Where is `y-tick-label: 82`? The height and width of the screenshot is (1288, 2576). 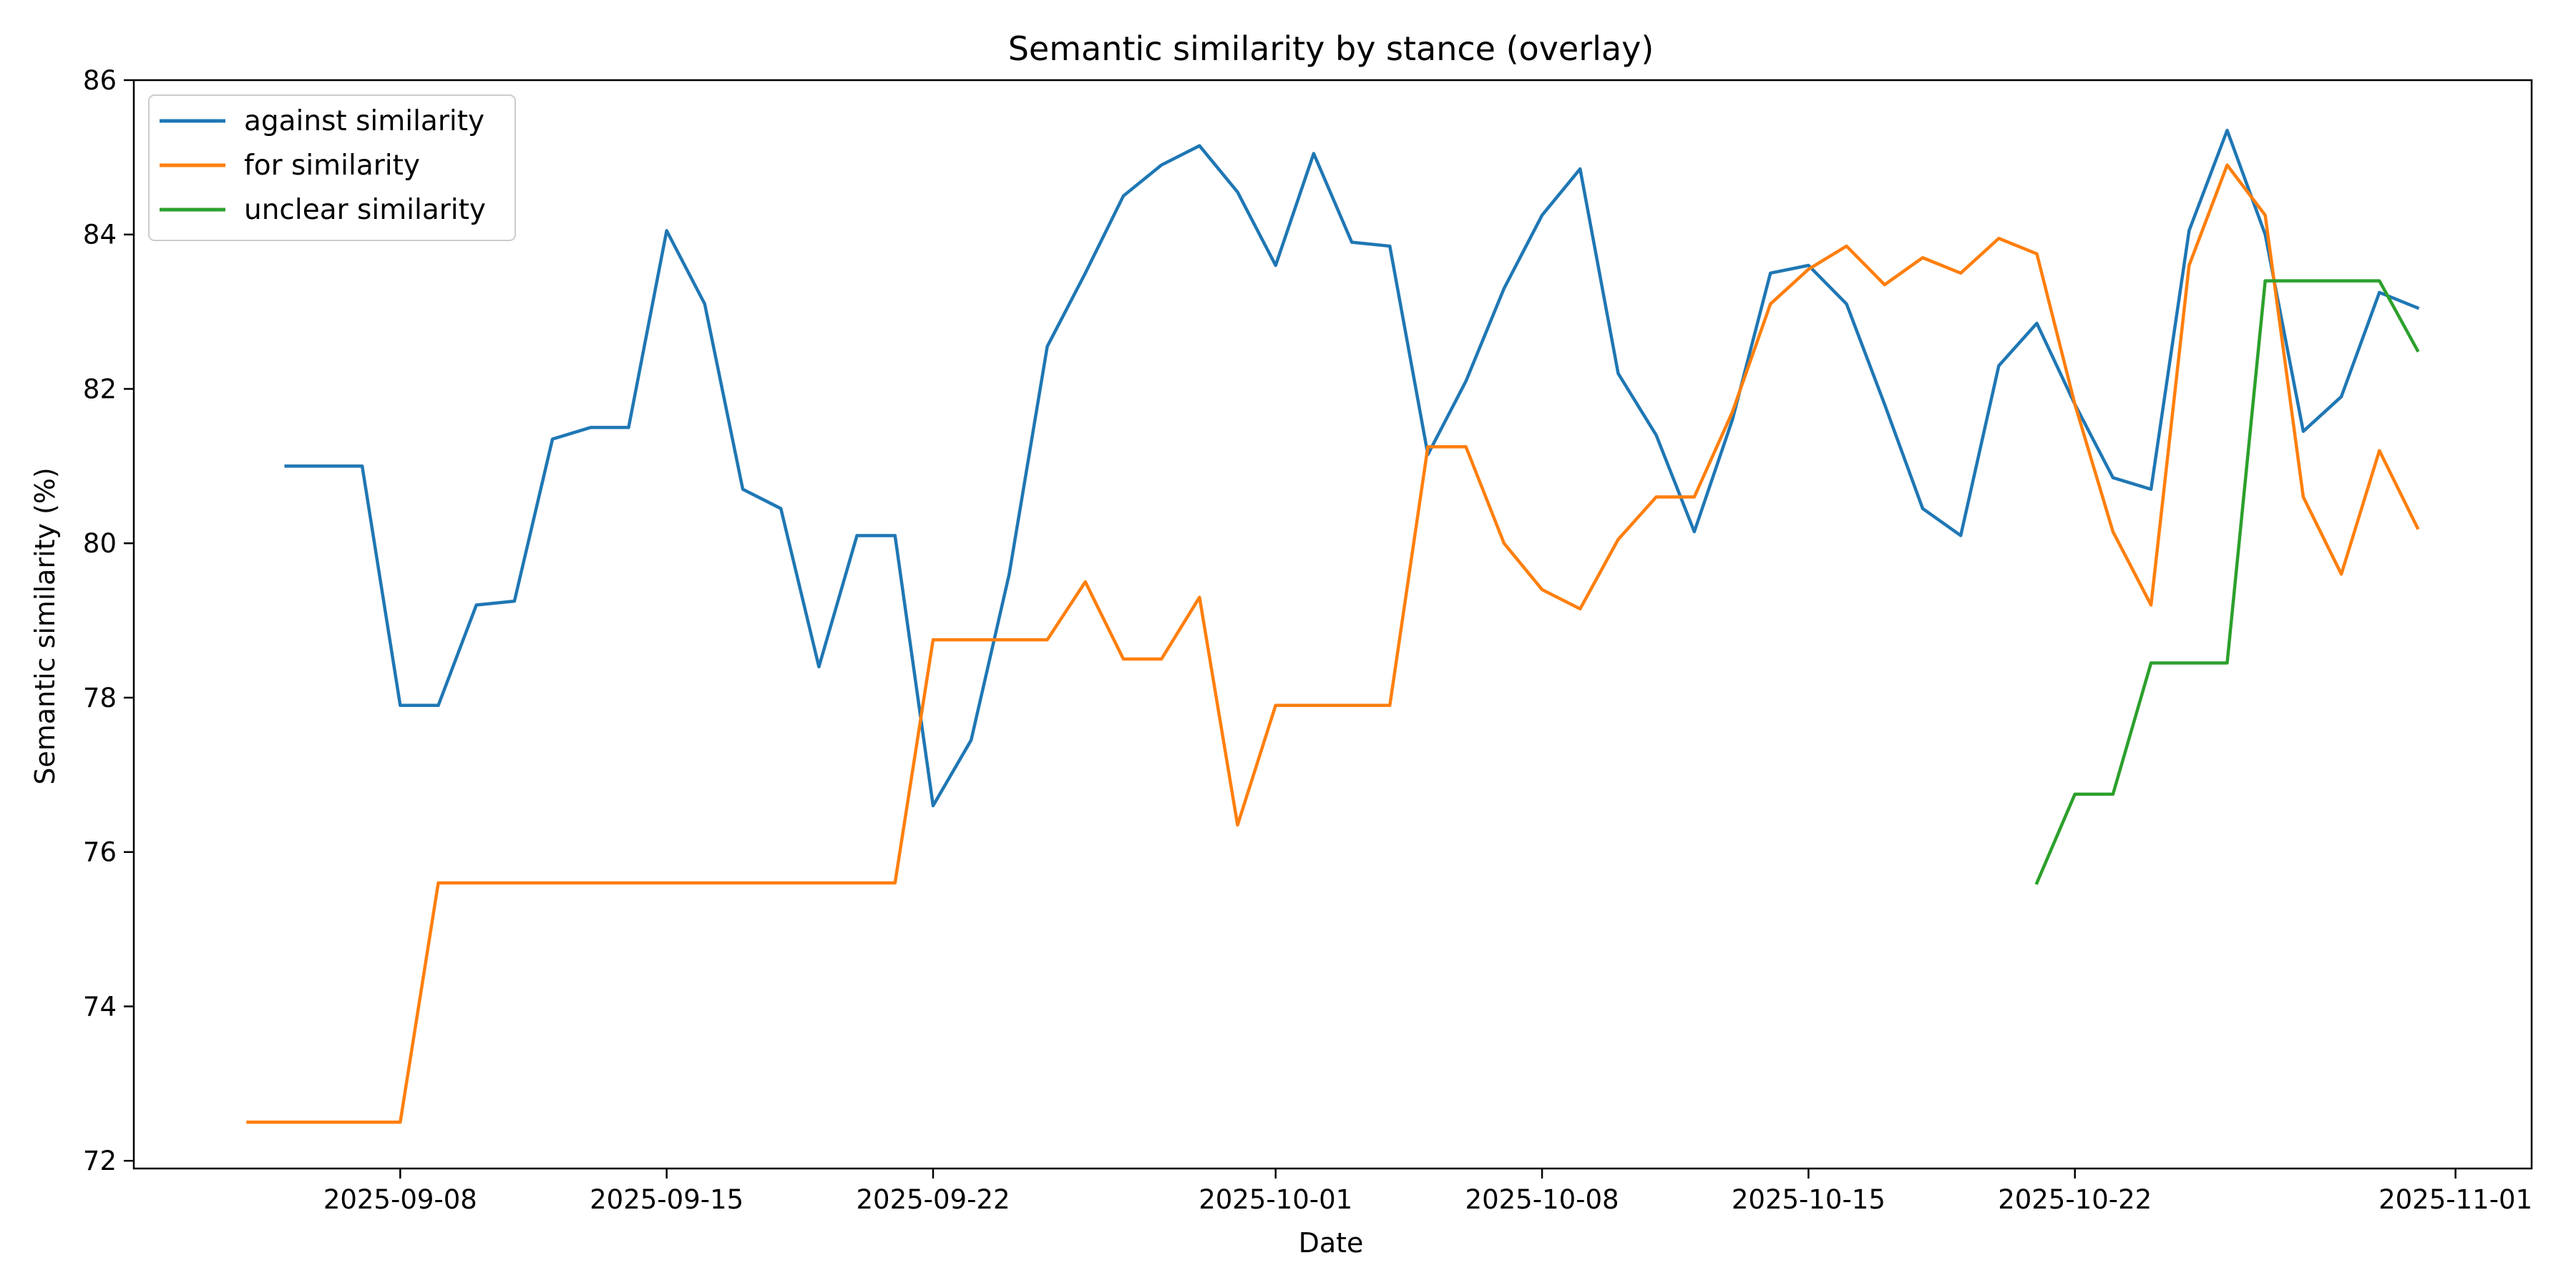
y-tick-label: 82 is located at coordinates (100, 389).